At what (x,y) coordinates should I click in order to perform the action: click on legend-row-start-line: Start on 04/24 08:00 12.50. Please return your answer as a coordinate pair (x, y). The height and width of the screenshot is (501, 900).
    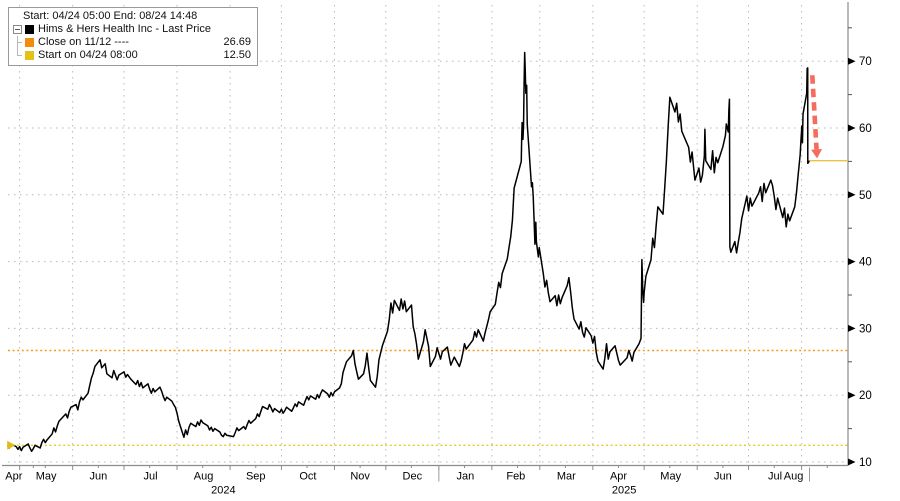
    Looking at the image, I should click on (133, 55).